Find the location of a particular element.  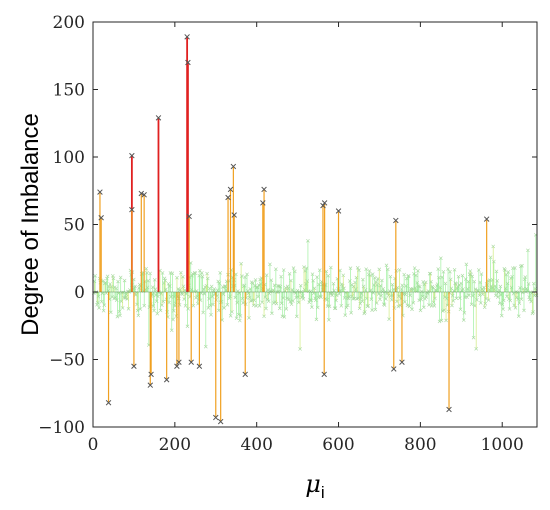

x-axis-title-subscript: i is located at coordinates (323, 492).